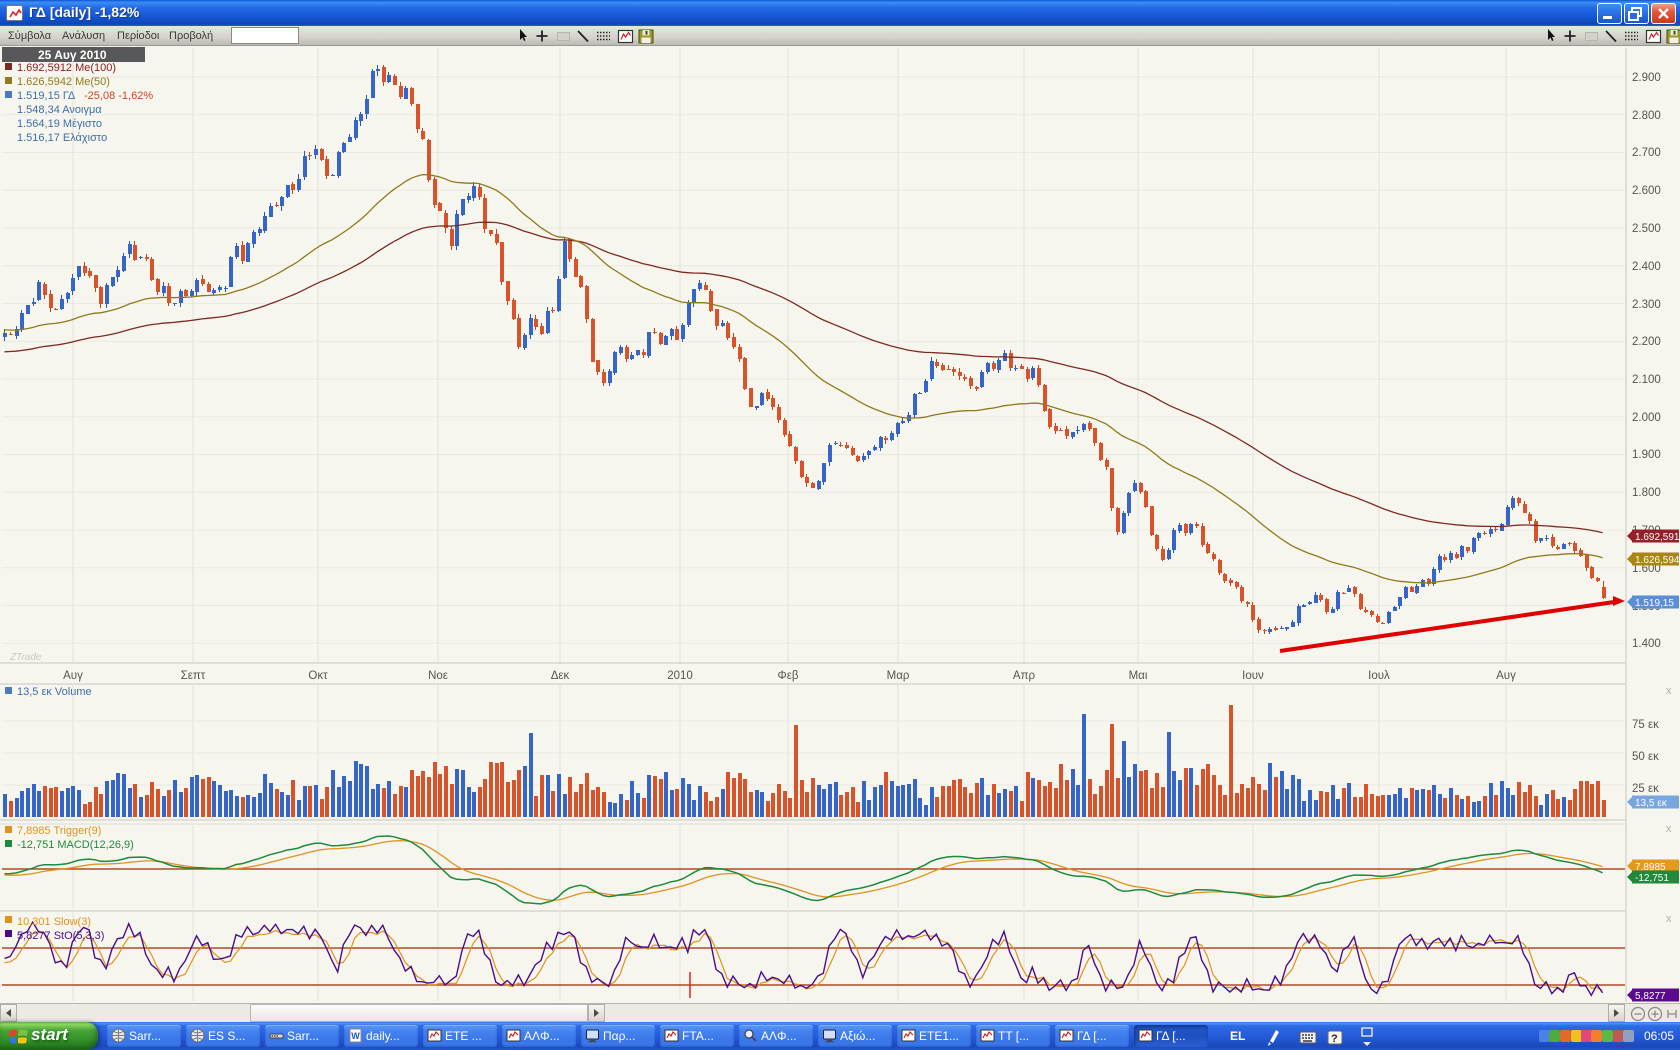 Image resolution: width=1680 pixels, height=1050 pixels. I want to click on svg-text: 13,5 εκ Volume, so click(54, 692).